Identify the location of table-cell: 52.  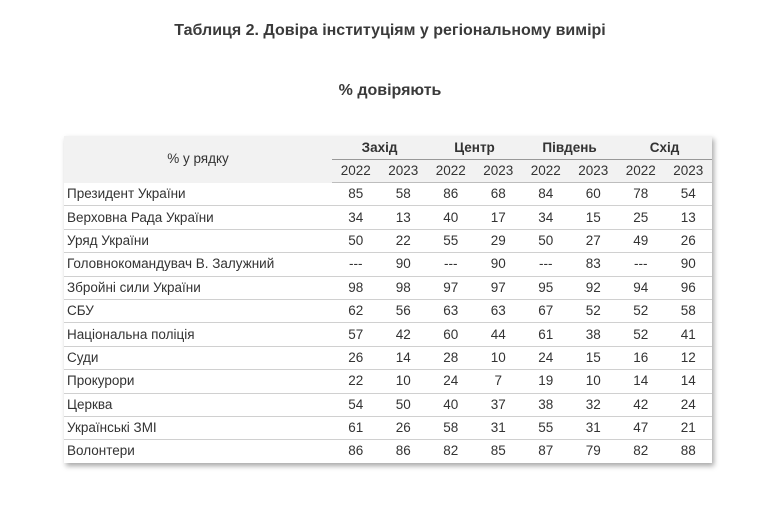
(641, 334).